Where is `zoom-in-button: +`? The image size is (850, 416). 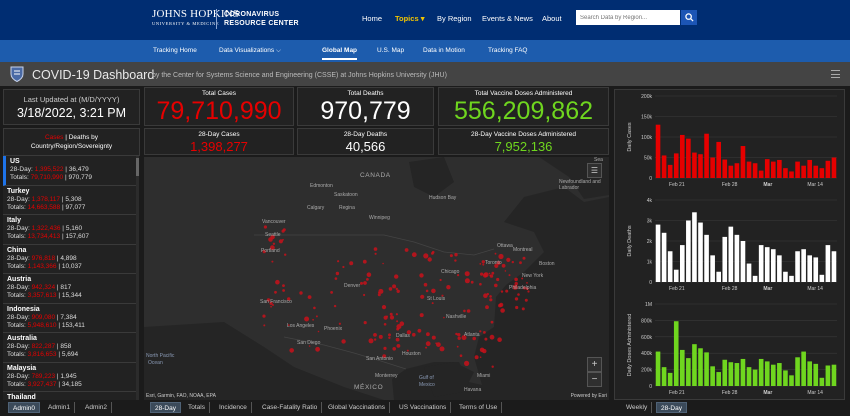 zoom-in-button: + is located at coordinates (594, 364).